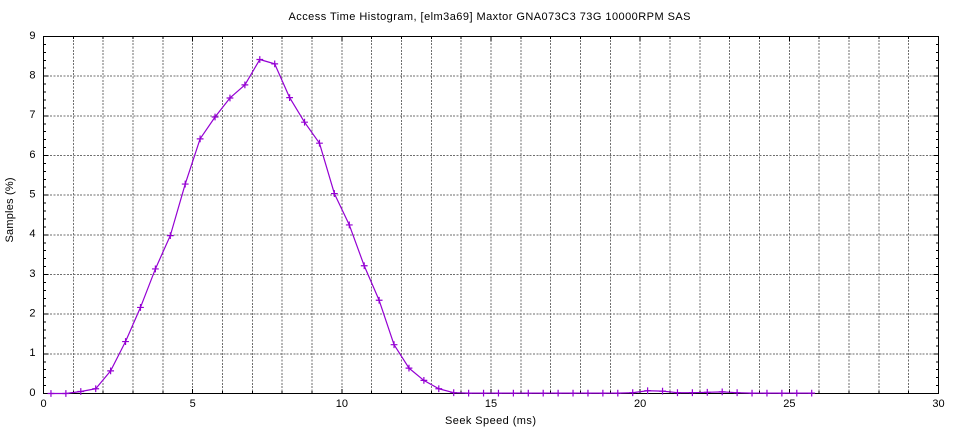 The image size is (960, 437). I want to click on svg-text: 2, so click(32, 313).